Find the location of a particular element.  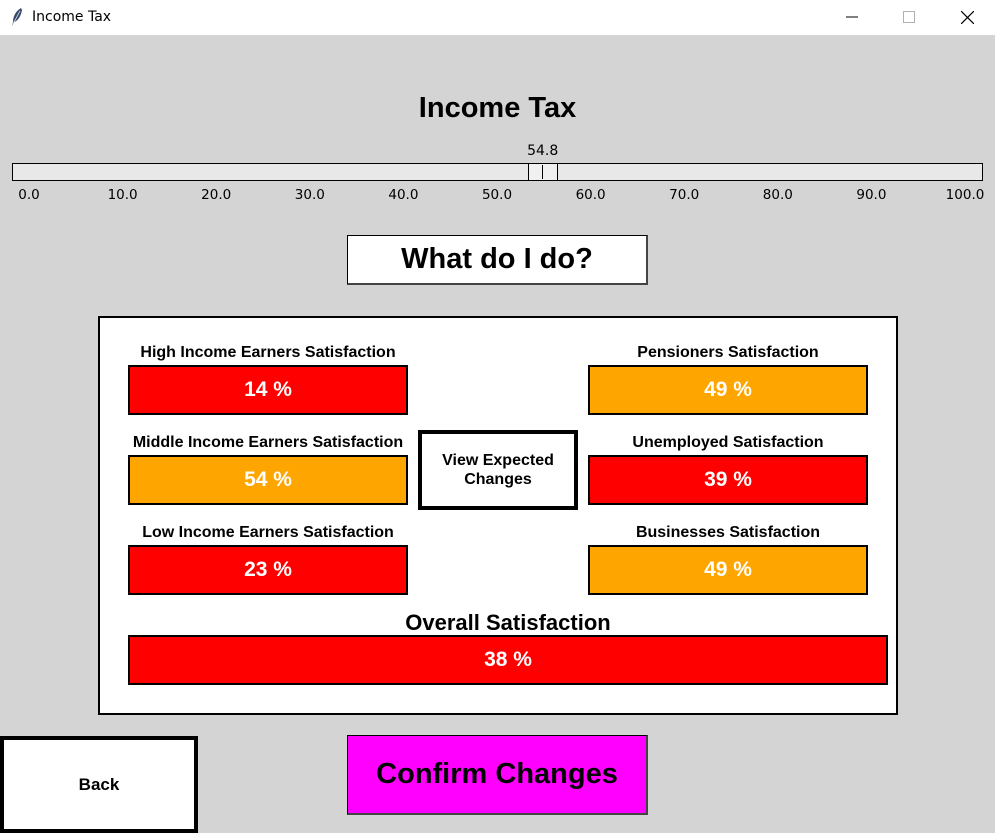

unemployed-bar: 39 % is located at coordinates (728, 480).